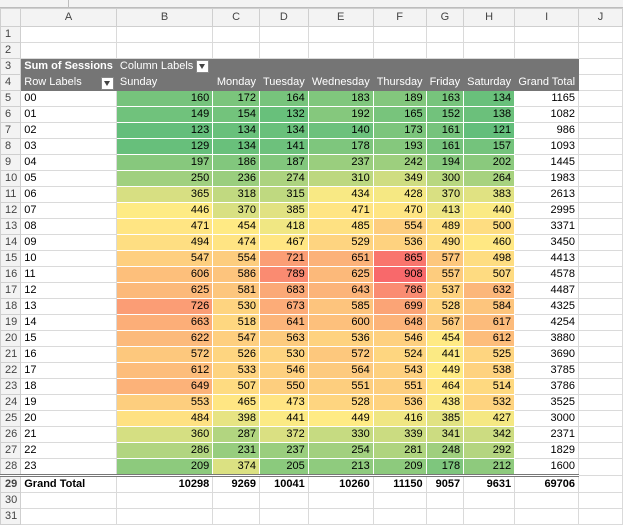  I want to click on heatmap-cell: 533, so click(236, 370).